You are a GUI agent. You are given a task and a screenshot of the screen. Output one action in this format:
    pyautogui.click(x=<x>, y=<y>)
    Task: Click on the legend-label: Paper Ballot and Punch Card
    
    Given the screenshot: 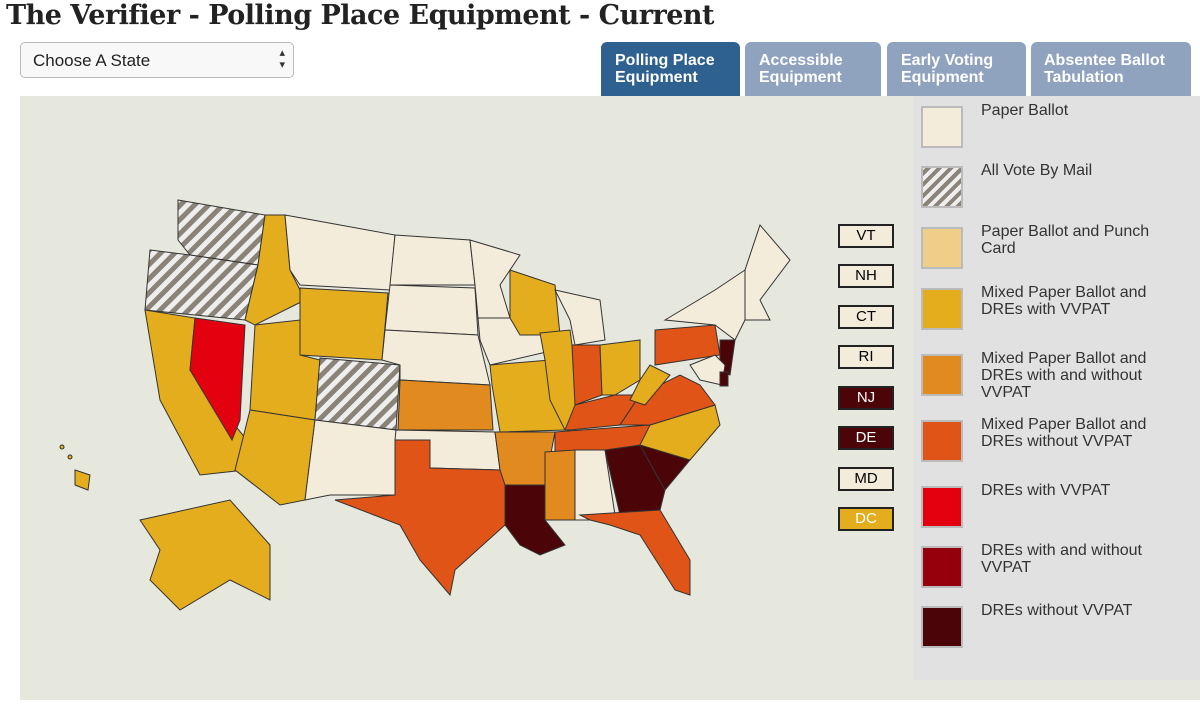 What is the action you would take?
    pyautogui.click(x=1065, y=240)
    